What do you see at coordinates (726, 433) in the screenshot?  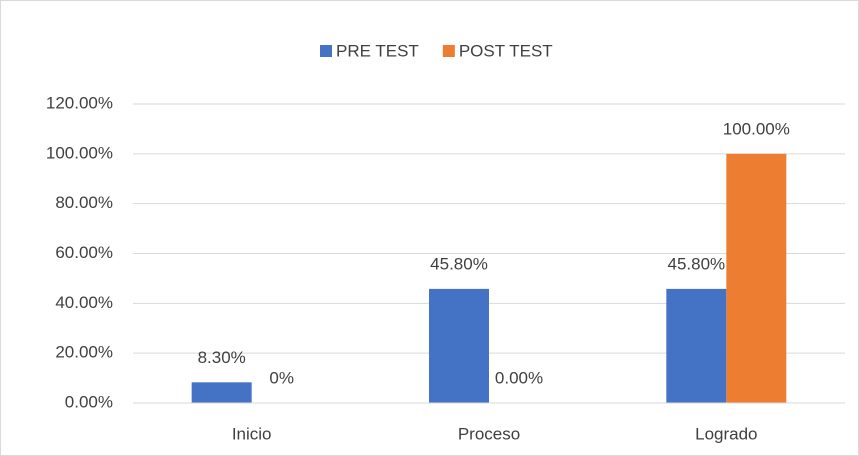 I see `x-tick-label: Logrado` at bounding box center [726, 433].